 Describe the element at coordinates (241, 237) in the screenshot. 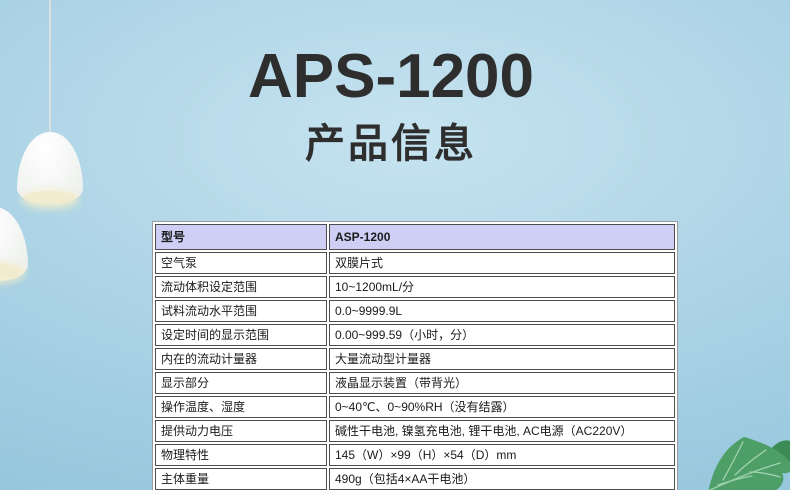

I see `spec-header-label: 型号` at that location.